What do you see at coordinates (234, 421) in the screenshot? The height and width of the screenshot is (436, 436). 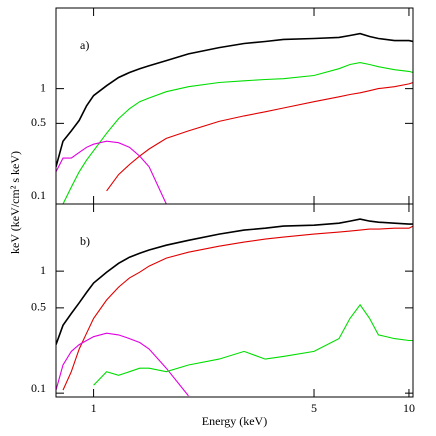 I see `x-axis-label: Energy (keV)` at bounding box center [234, 421].